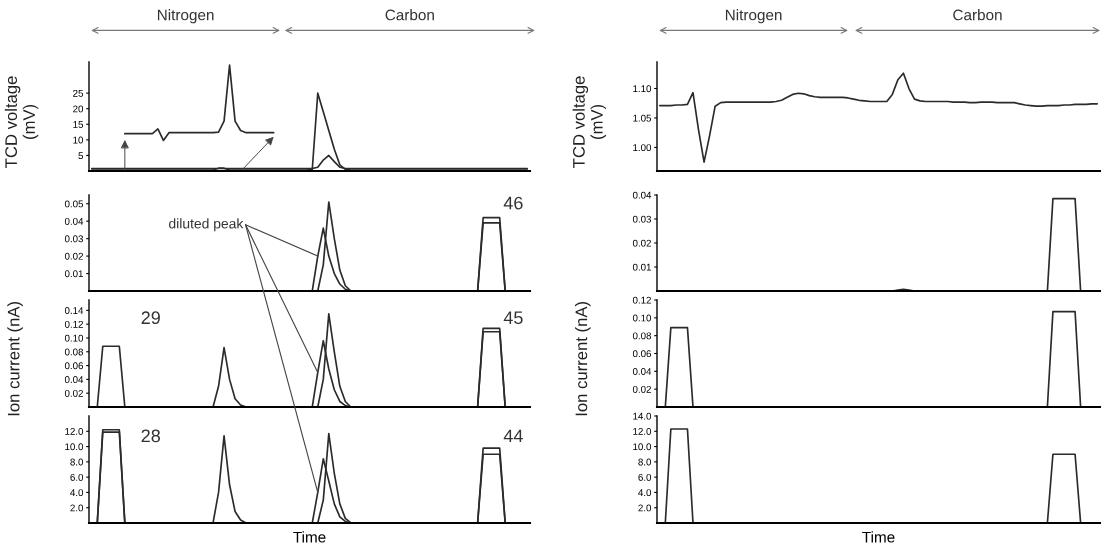 The height and width of the screenshot is (557, 1105). What do you see at coordinates (642, 118) in the screenshot?
I see `y-tick-label: 1.05` at bounding box center [642, 118].